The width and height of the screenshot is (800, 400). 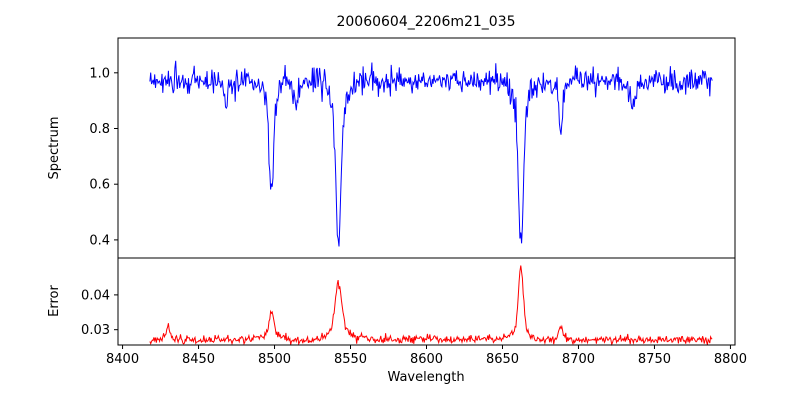 I want to click on x-tick-label: 8500, so click(x=274, y=359).